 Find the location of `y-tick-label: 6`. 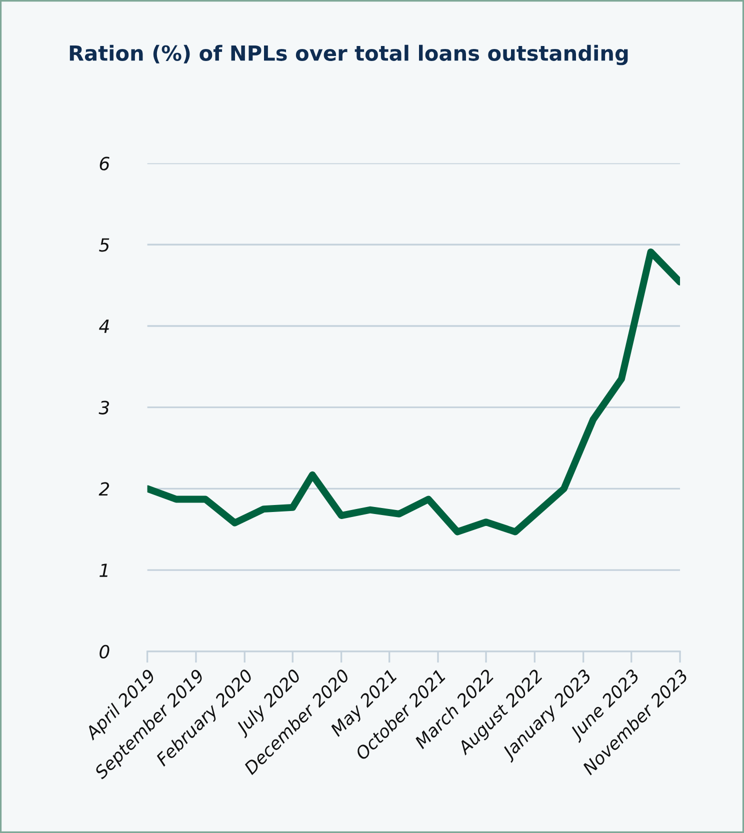

y-tick-label: 6 is located at coordinates (105, 163).